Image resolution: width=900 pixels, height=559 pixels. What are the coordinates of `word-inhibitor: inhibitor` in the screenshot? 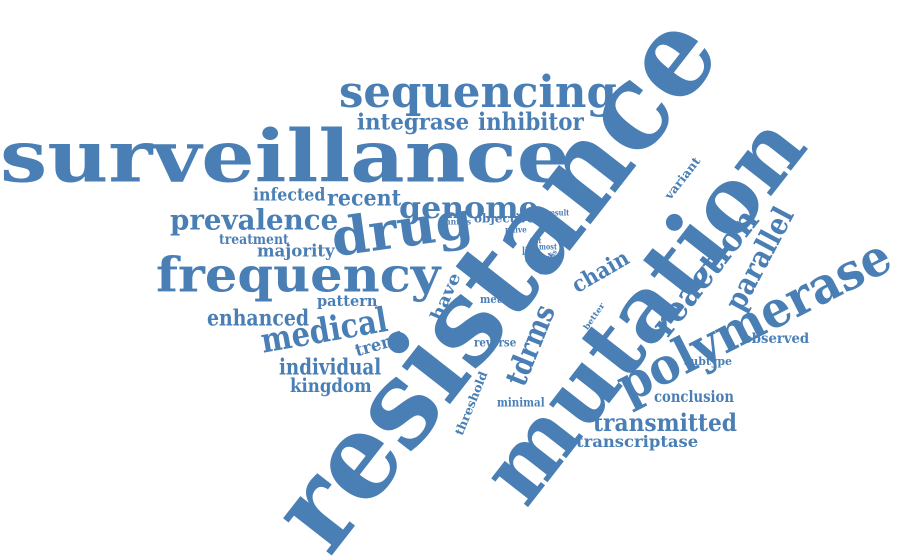 It's located at (531, 121).